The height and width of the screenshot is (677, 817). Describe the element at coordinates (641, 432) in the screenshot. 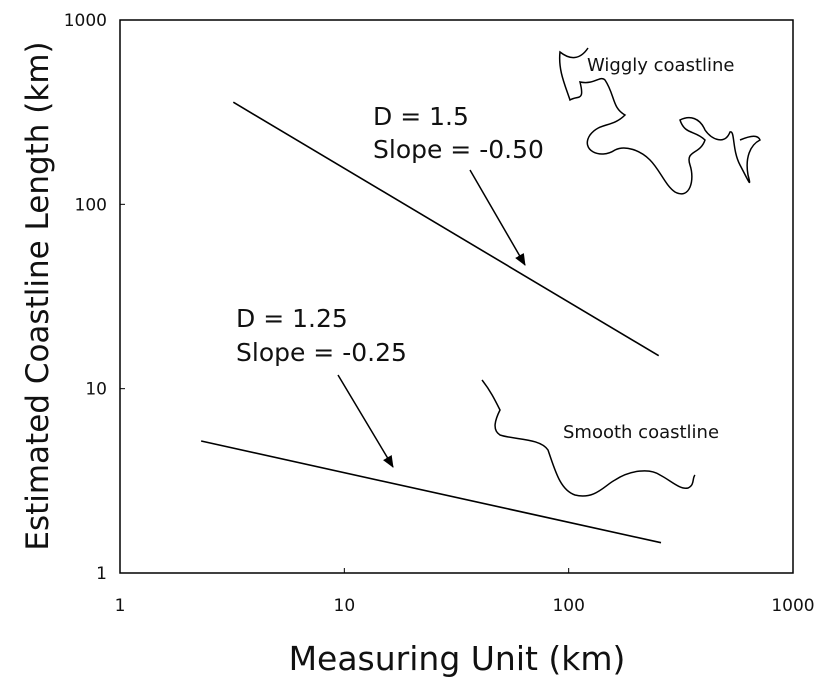

I see `annotation: Smooth coastline` at that location.